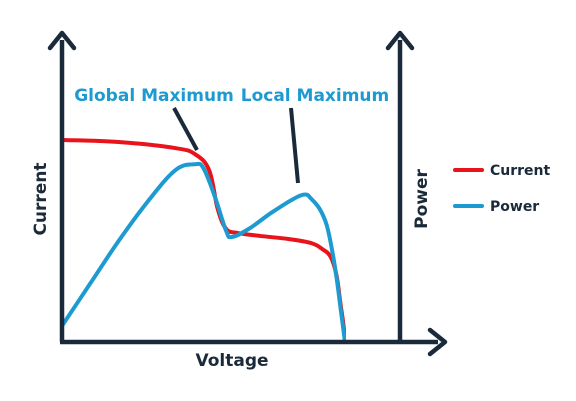 The image size is (576, 401). What do you see at coordinates (294, 145) in the screenshot?
I see `local-maximum-pointer` at bounding box center [294, 145].